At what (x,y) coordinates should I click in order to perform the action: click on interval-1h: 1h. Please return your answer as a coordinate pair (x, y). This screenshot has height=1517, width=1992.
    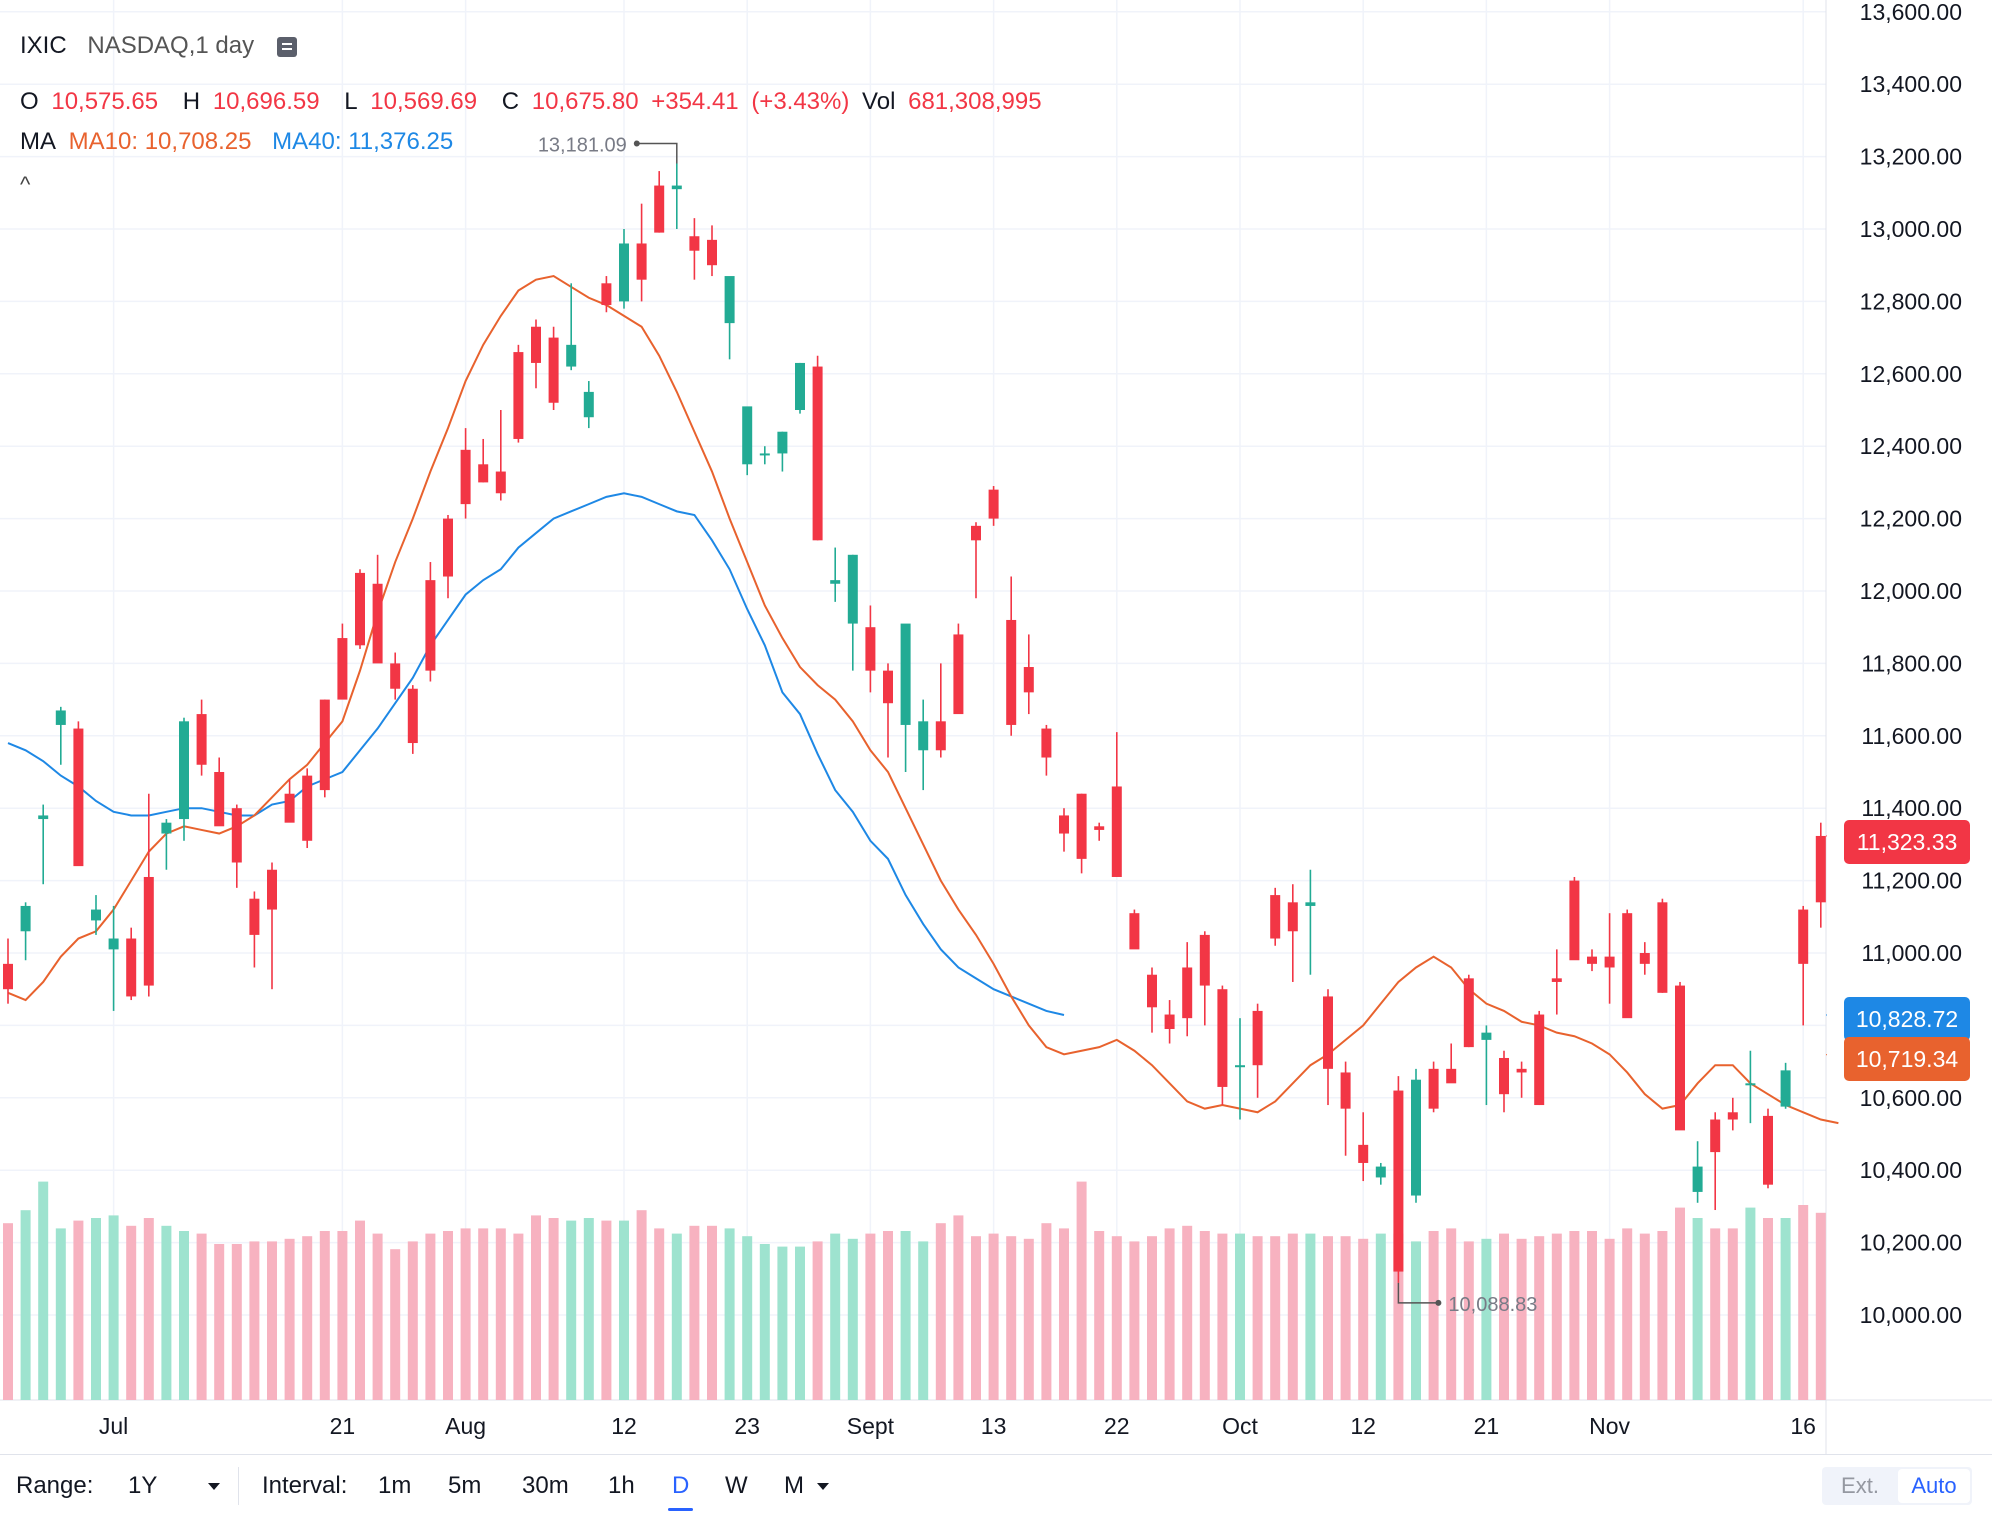
    Looking at the image, I should click on (621, 1485).